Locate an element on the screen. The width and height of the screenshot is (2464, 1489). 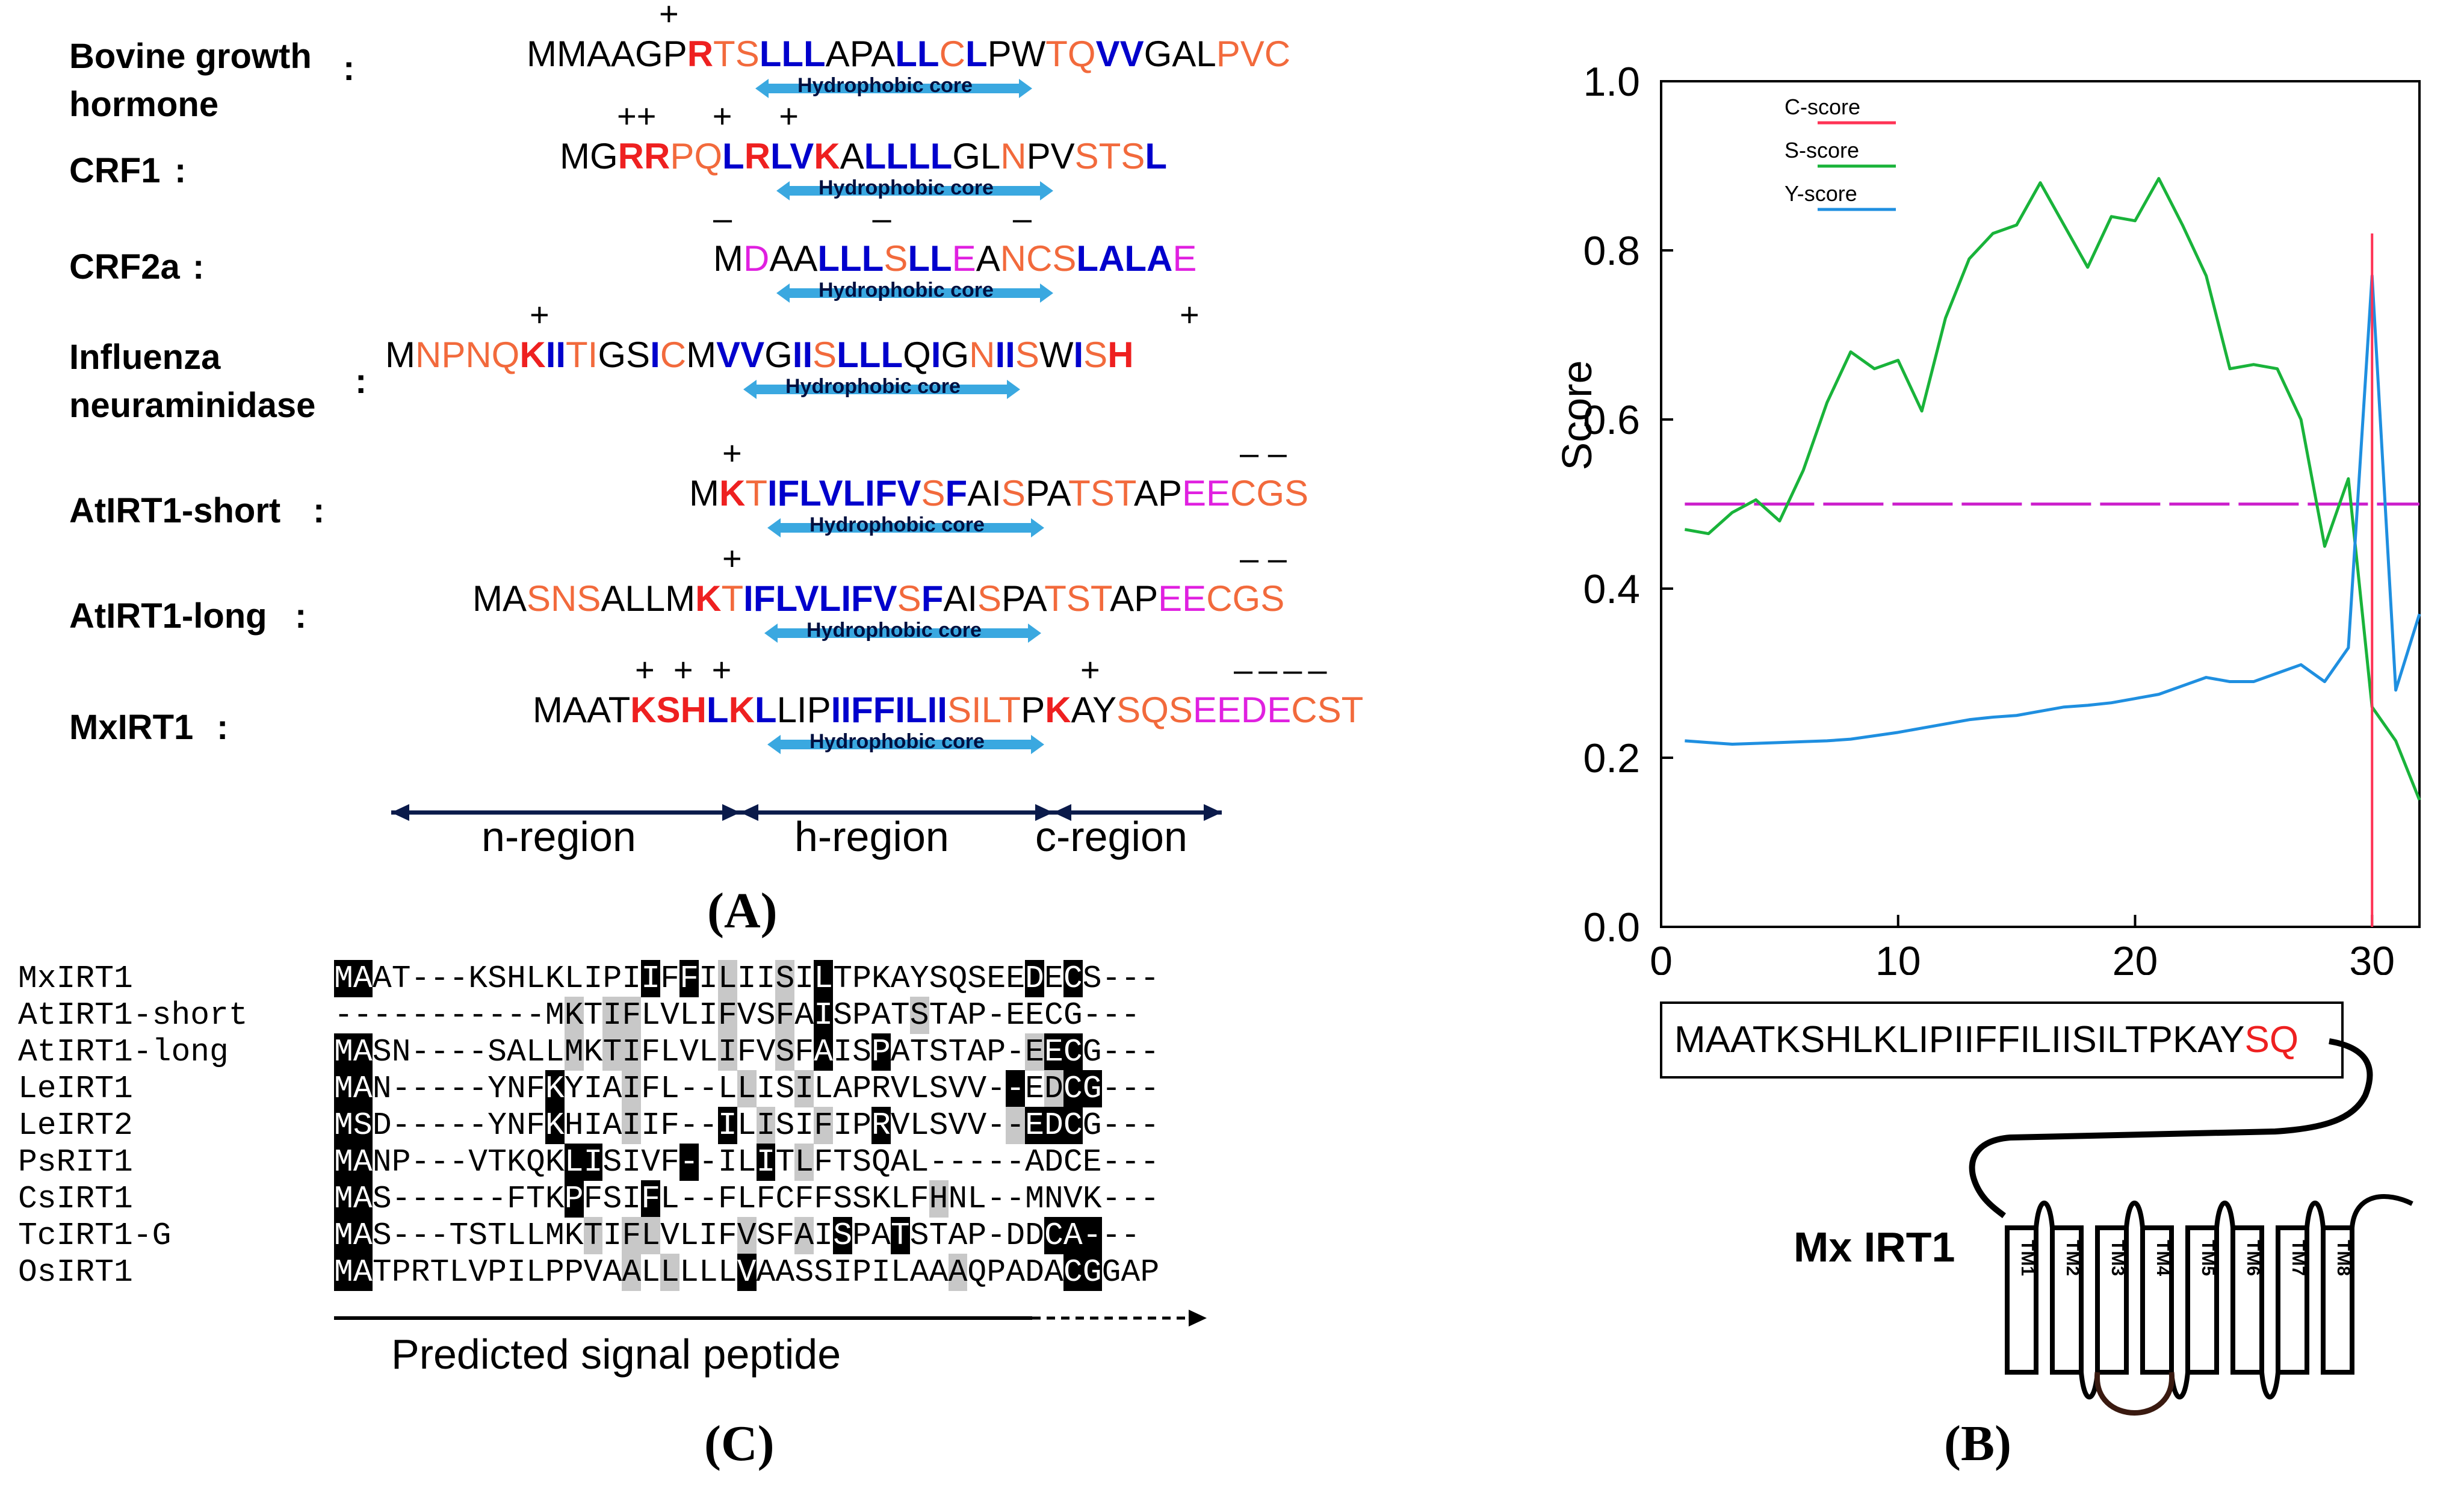
signal-peptide-arrow is located at coordinates (770, 1318).